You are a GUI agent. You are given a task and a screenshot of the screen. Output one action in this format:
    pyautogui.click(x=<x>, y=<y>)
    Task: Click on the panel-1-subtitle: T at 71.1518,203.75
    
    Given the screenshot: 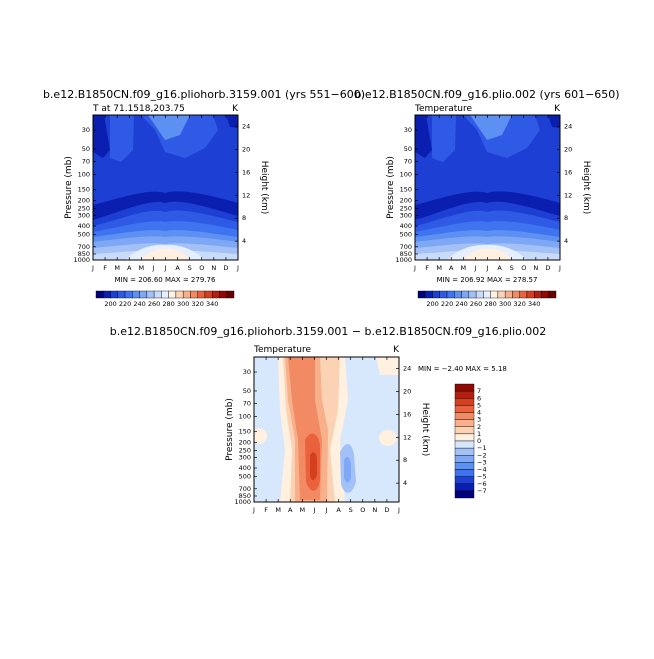 What is the action you would take?
    pyautogui.click(x=138, y=109)
    